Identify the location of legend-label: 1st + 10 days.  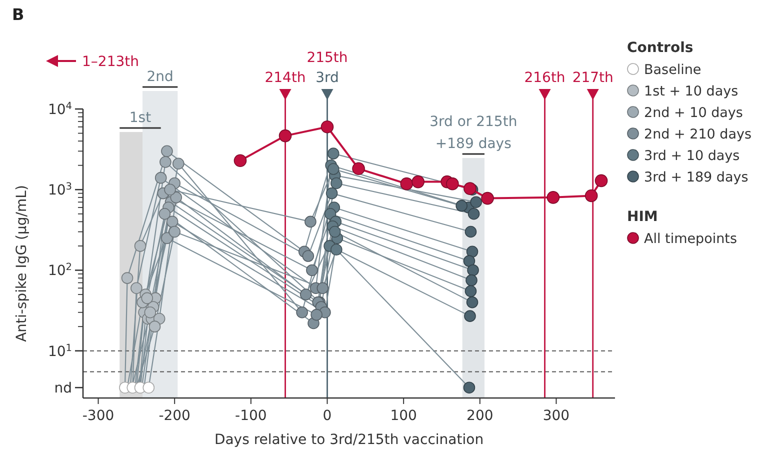
(691, 92).